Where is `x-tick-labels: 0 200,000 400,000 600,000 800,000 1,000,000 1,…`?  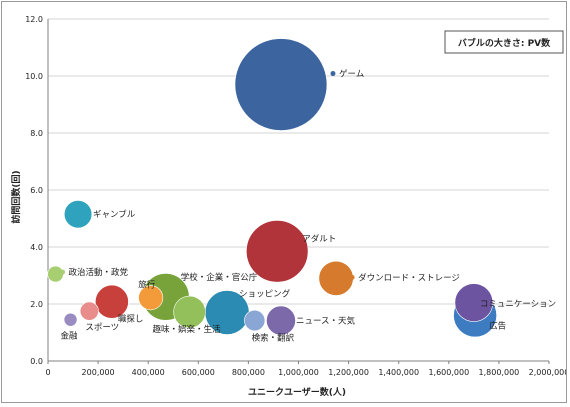
x-tick-labels: 0 200,000 400,000 600,000 800,000 1,000,000 1,… is located at coordinates (307, 372).